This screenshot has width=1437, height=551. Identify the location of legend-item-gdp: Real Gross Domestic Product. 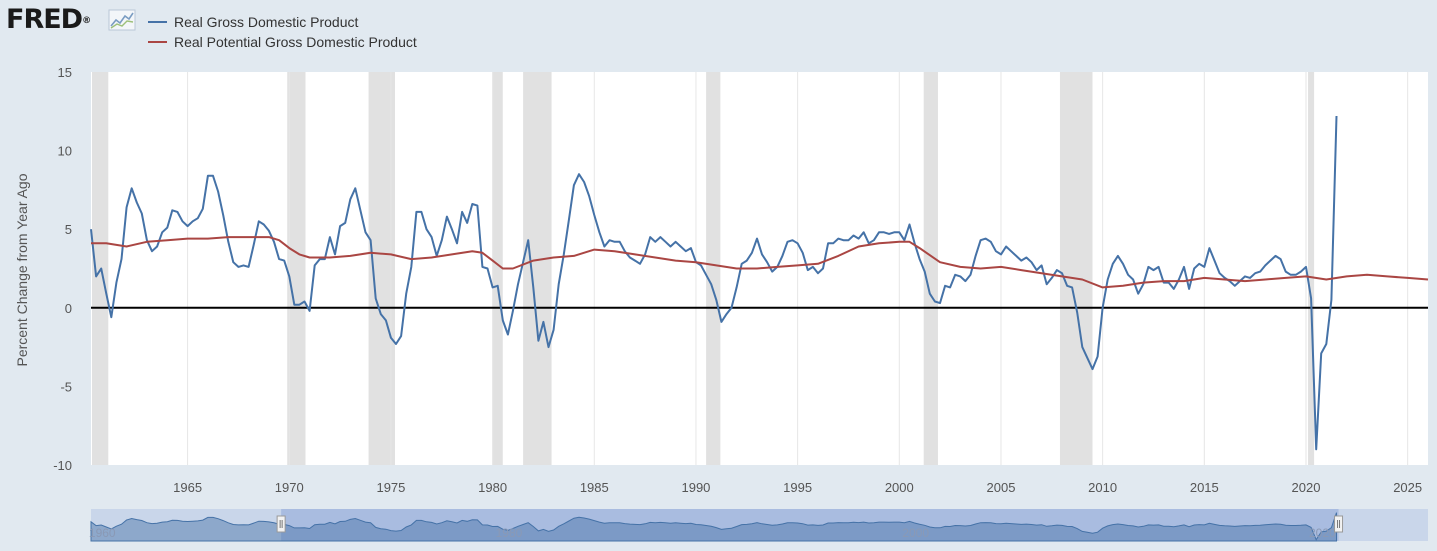
(282, 22).